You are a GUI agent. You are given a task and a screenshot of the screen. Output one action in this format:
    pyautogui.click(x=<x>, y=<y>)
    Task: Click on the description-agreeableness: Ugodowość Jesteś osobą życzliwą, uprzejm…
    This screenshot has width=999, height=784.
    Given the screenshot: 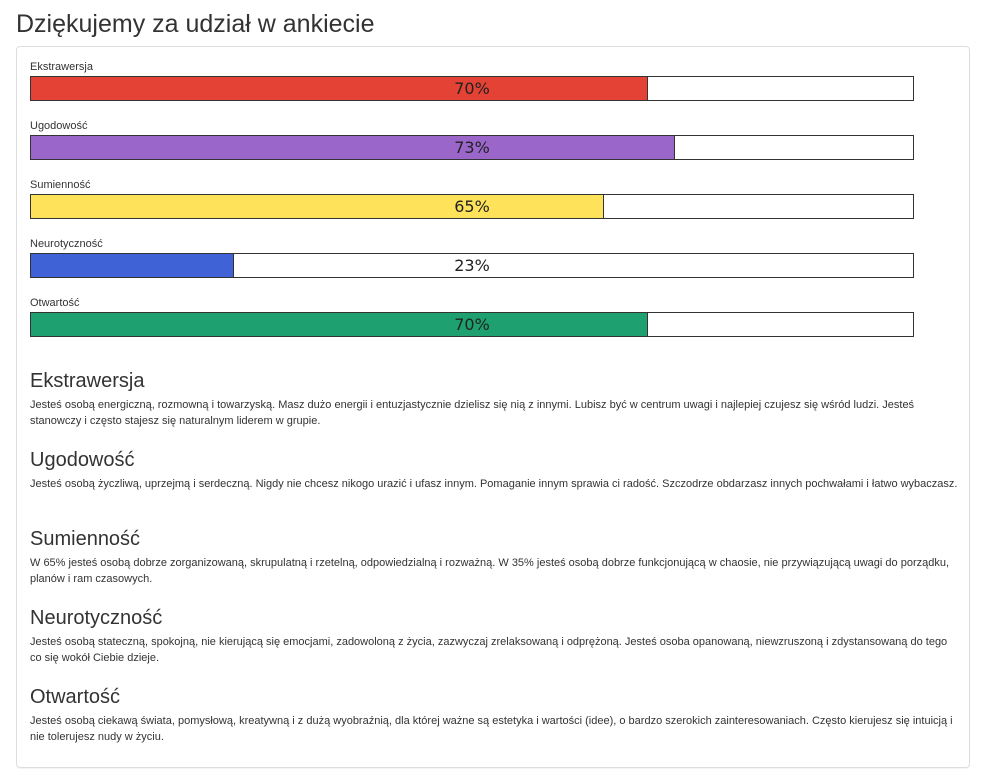 What is the action you would take?
    pyautogui.click(x=494, y=487)
    